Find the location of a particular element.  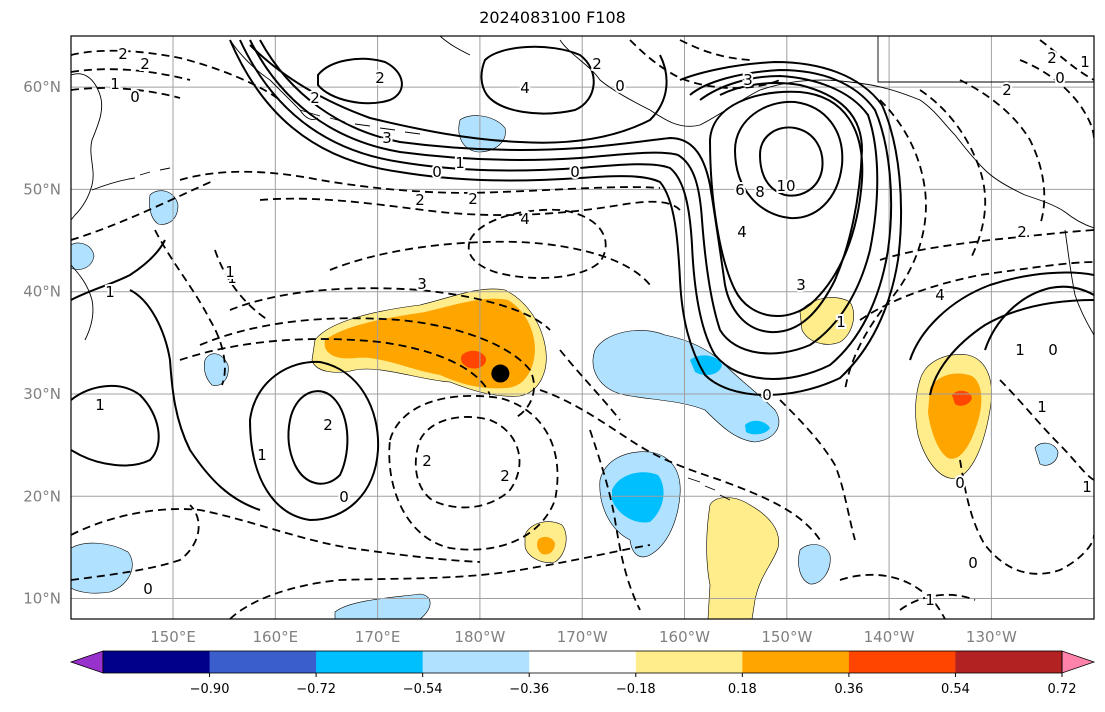

cool-patch-e is located at coordinates (382, 606).